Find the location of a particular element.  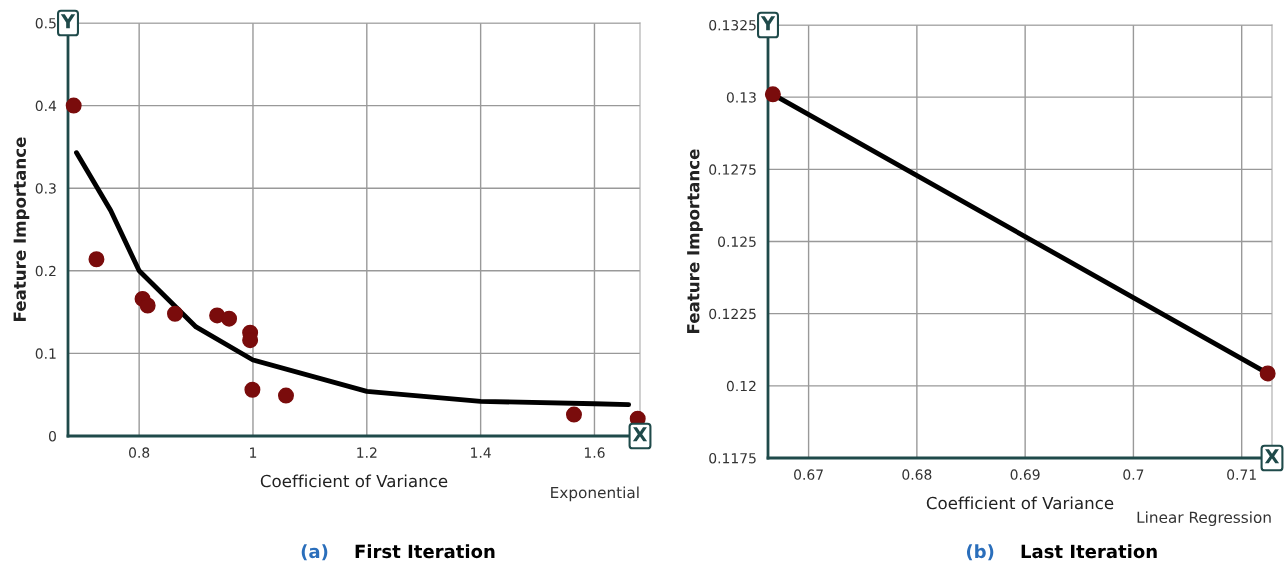

y-tick-label: 0.1175 is located at coordinates (732, 458).